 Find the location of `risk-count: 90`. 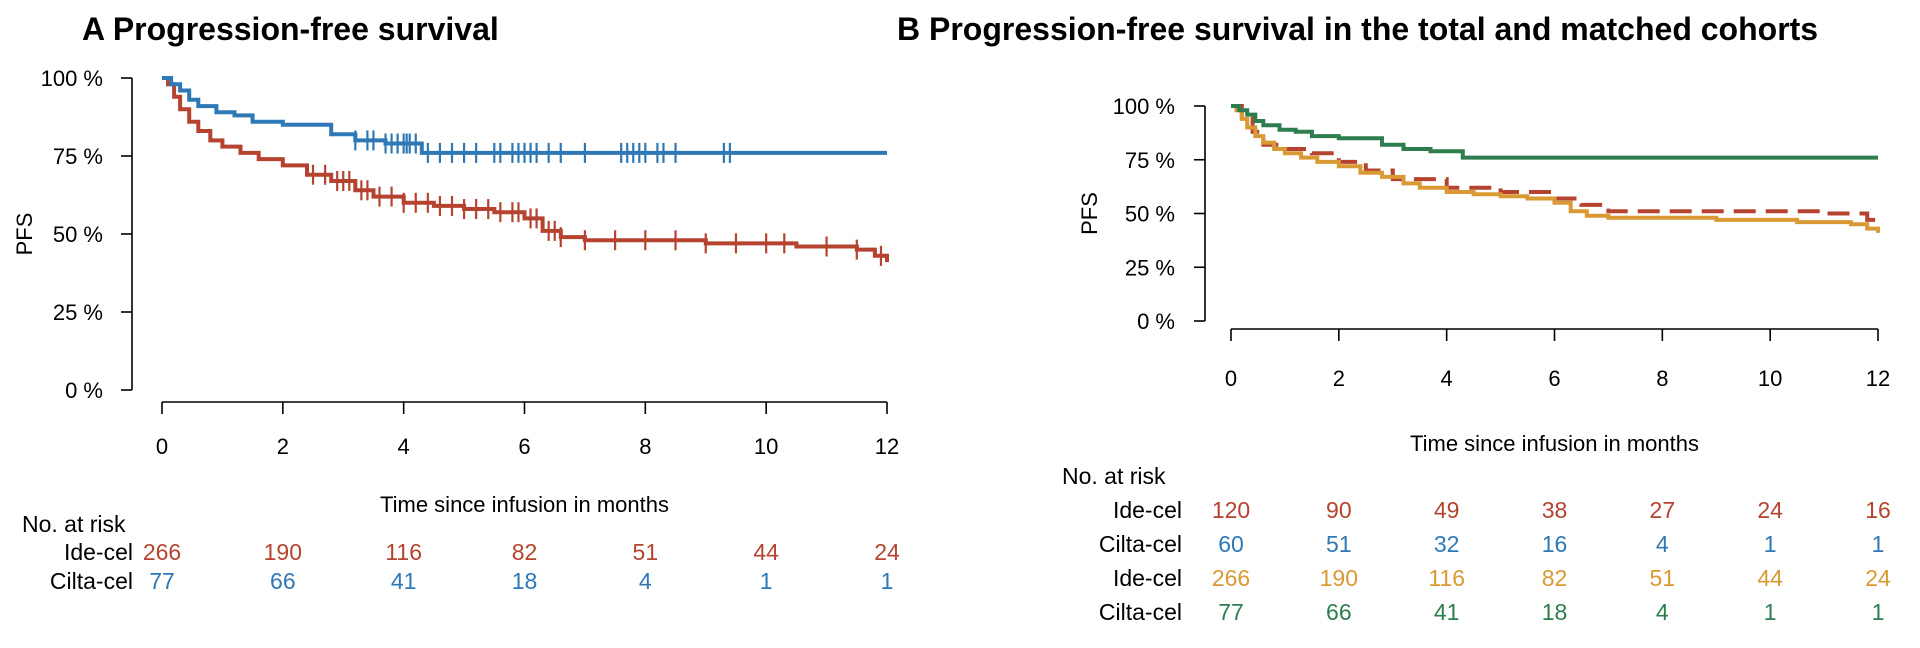

risk-count: 90 is located at coordinates (1339, 510).